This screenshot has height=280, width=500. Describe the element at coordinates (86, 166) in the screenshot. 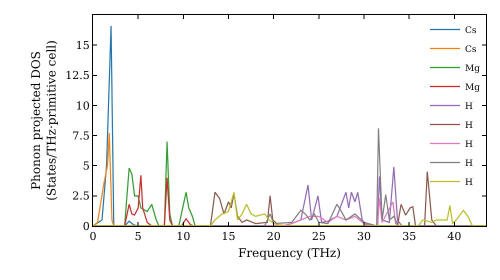

I see `y-tick-label: 5` at that location.